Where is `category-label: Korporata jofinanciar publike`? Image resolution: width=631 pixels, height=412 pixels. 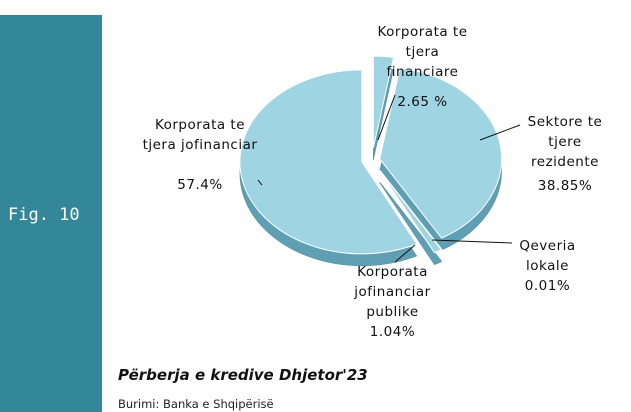 category-label: Korporata jofinanciar publike is located at coordinates (392, 292).